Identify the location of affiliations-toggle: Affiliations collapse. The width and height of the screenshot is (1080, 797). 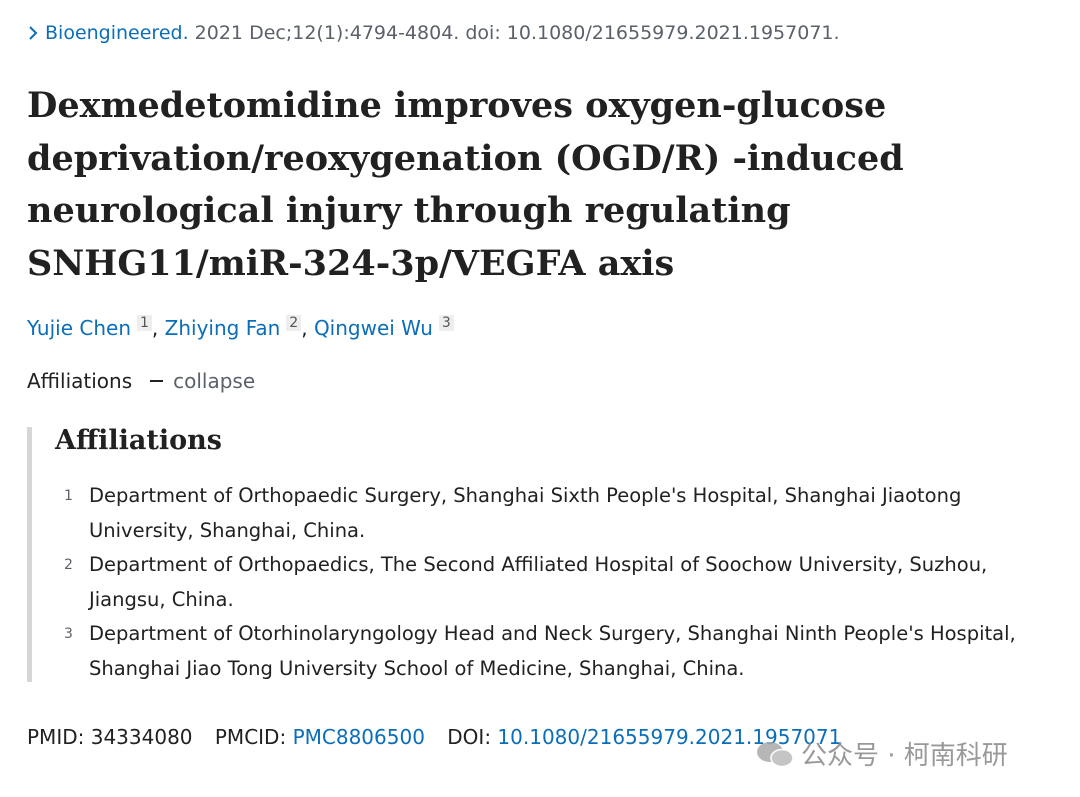
(141, 381).